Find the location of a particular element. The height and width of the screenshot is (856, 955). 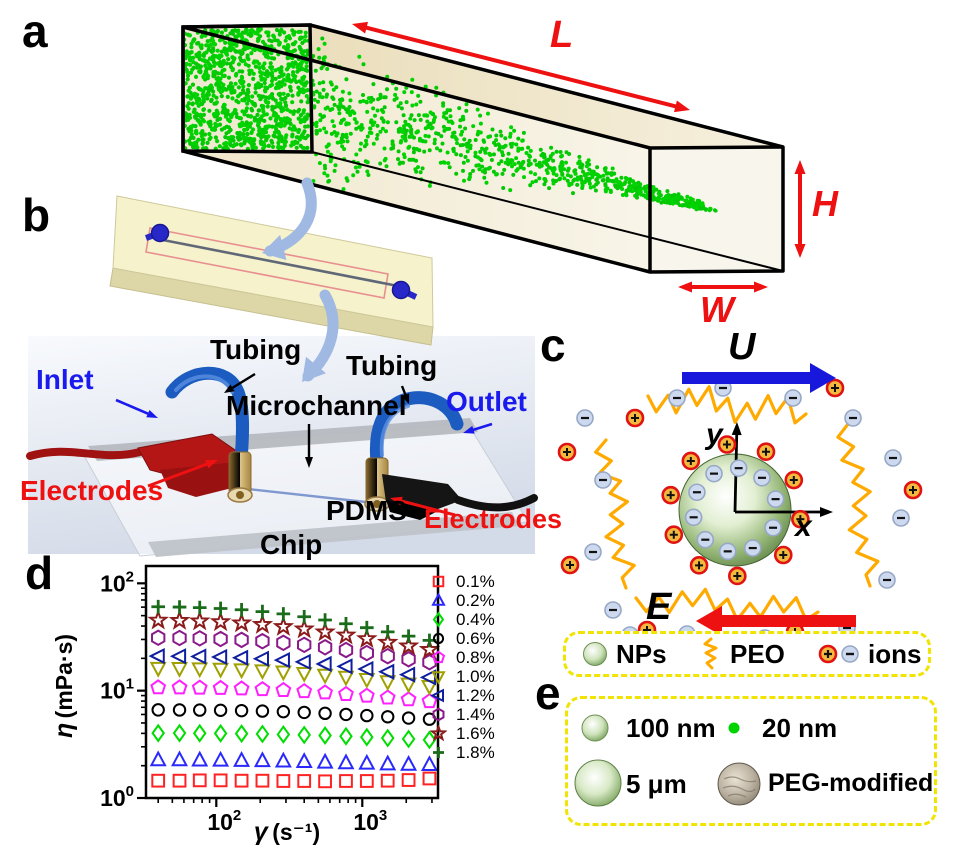

peo-icon is located at coordinates (710, 653).